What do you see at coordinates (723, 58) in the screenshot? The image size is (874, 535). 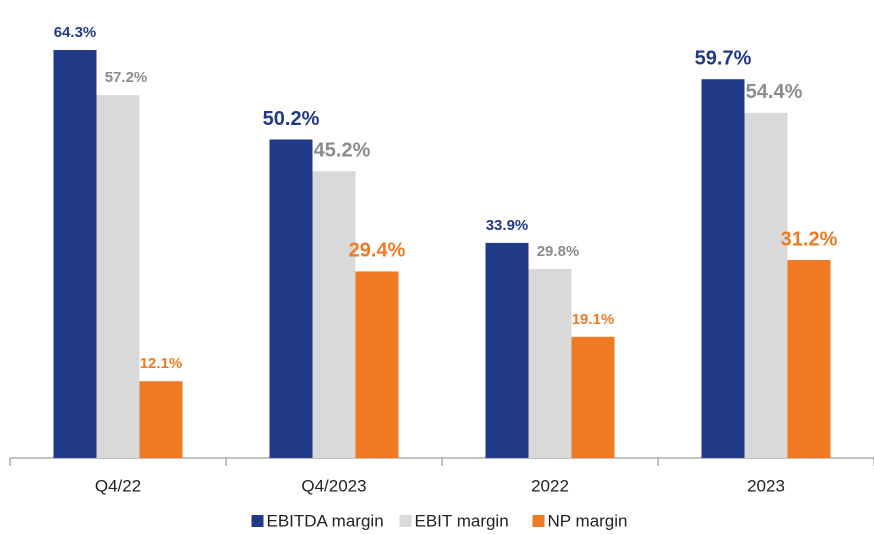 I see `value-label: 59.7%` at bounding box center [723, 58].